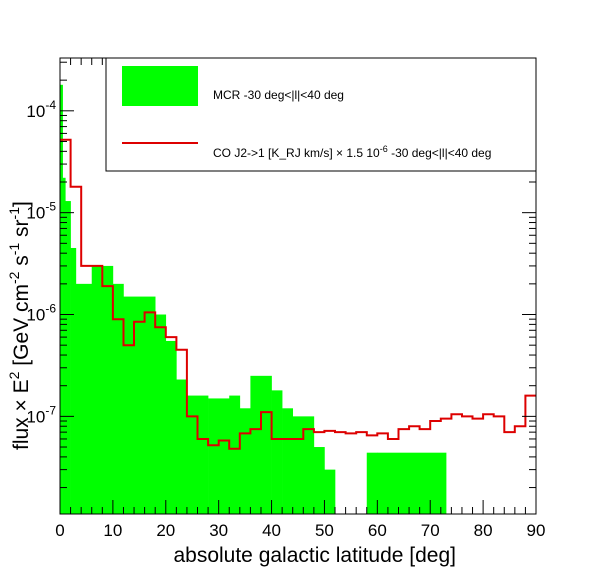 The height and width of the screenshot is (572, 596). I want to click on y-tick-label-exp: -4, so click(50, 105).